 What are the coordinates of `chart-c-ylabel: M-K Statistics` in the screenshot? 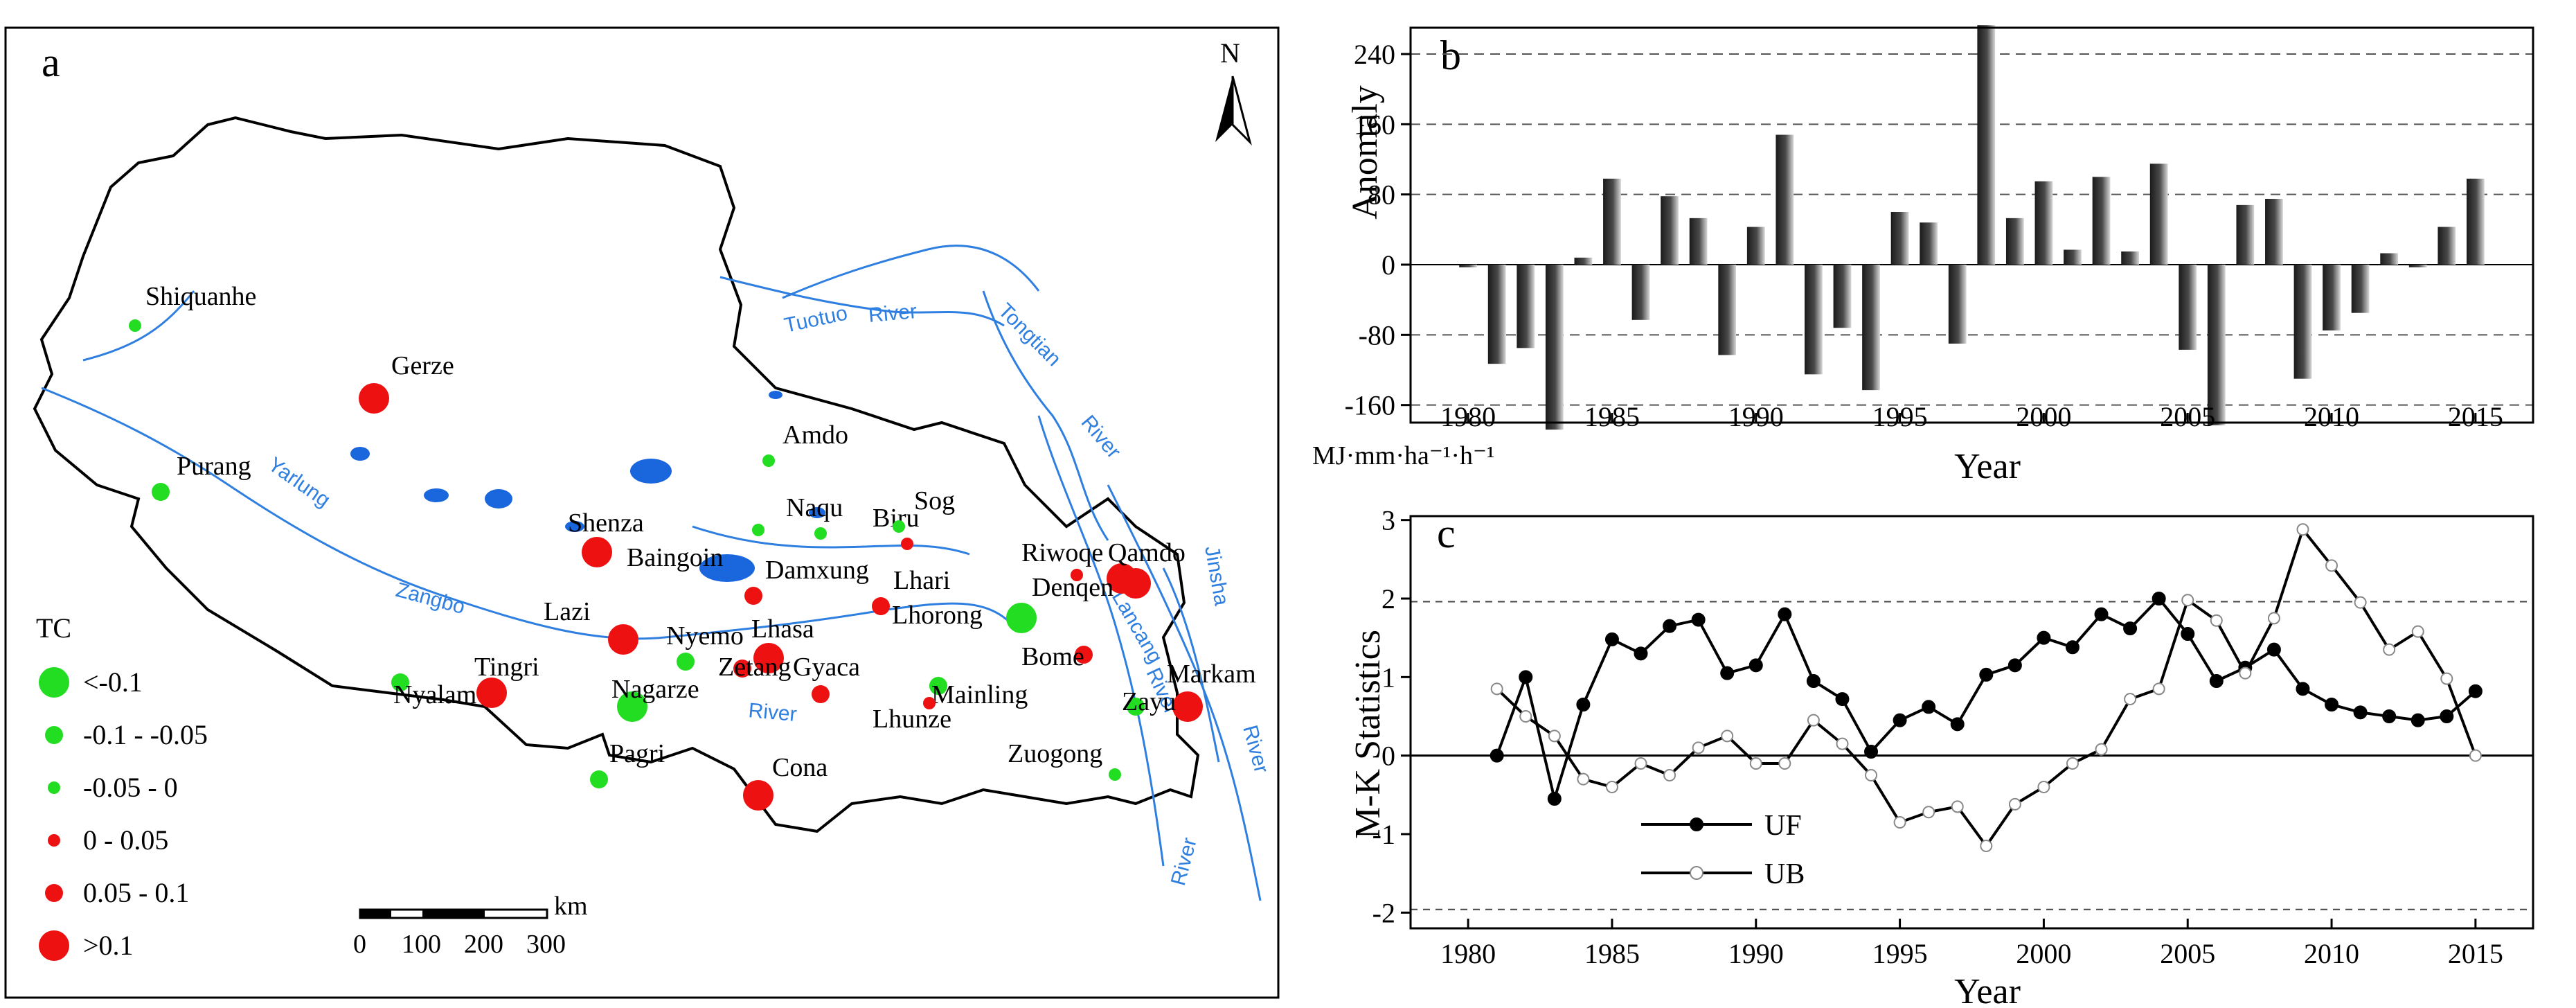 It's located at (1368, 734).